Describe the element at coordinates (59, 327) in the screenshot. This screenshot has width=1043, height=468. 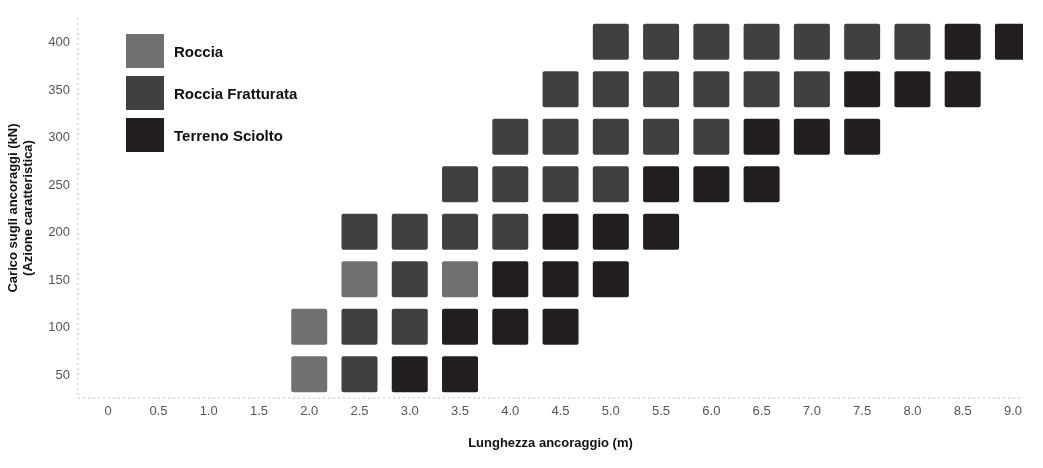
I see `y-tick-label: 100` at that location.